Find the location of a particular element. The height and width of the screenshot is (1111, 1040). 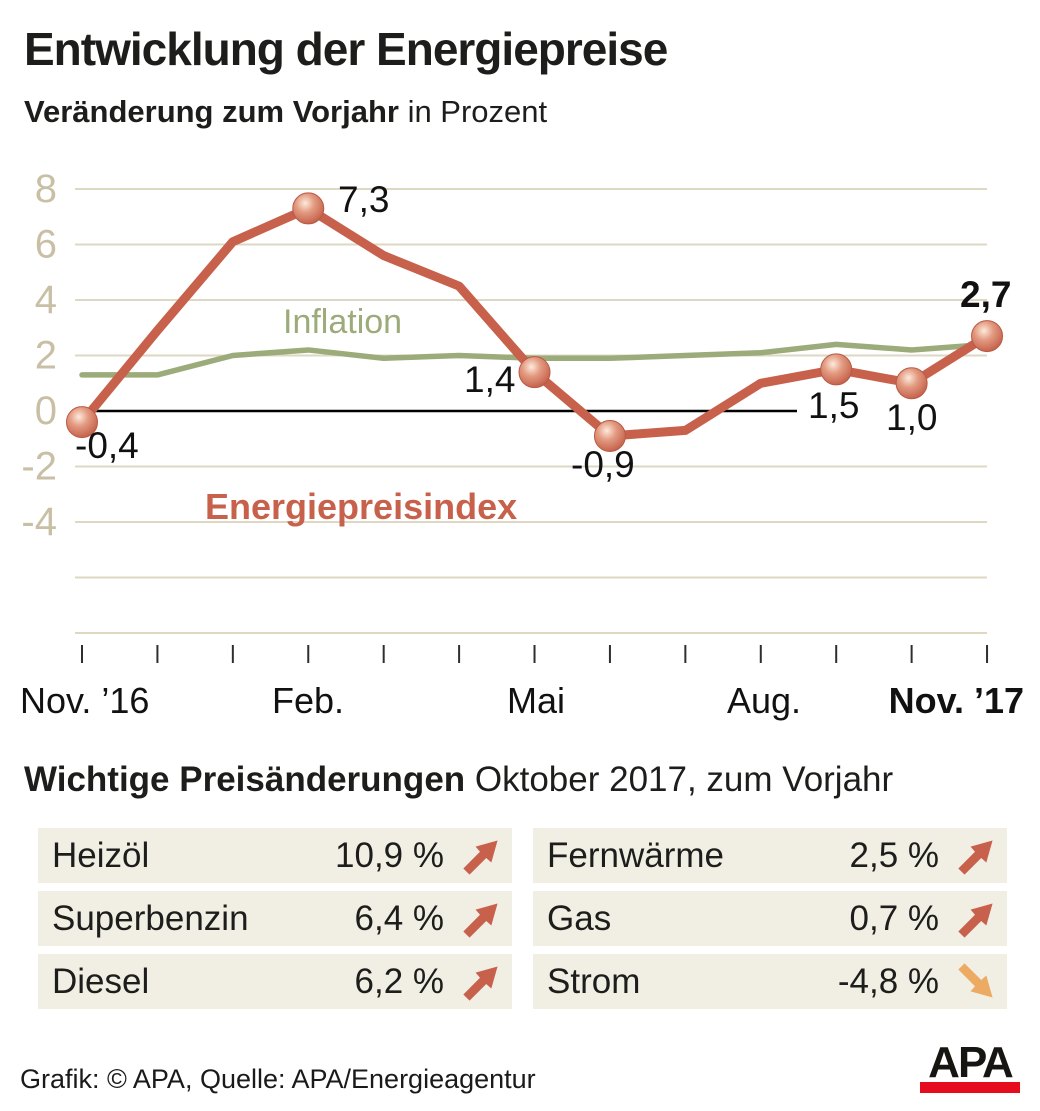

y-axis-label: 8 is located at coordinates (46, 189).